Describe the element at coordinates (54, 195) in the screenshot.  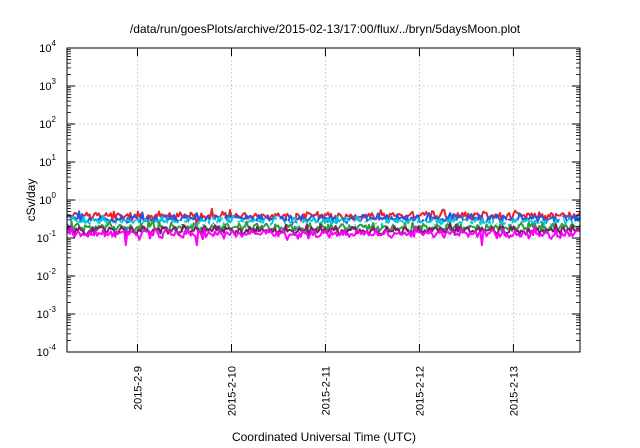
I see `y-tick-label-exponent: 0` at that location.